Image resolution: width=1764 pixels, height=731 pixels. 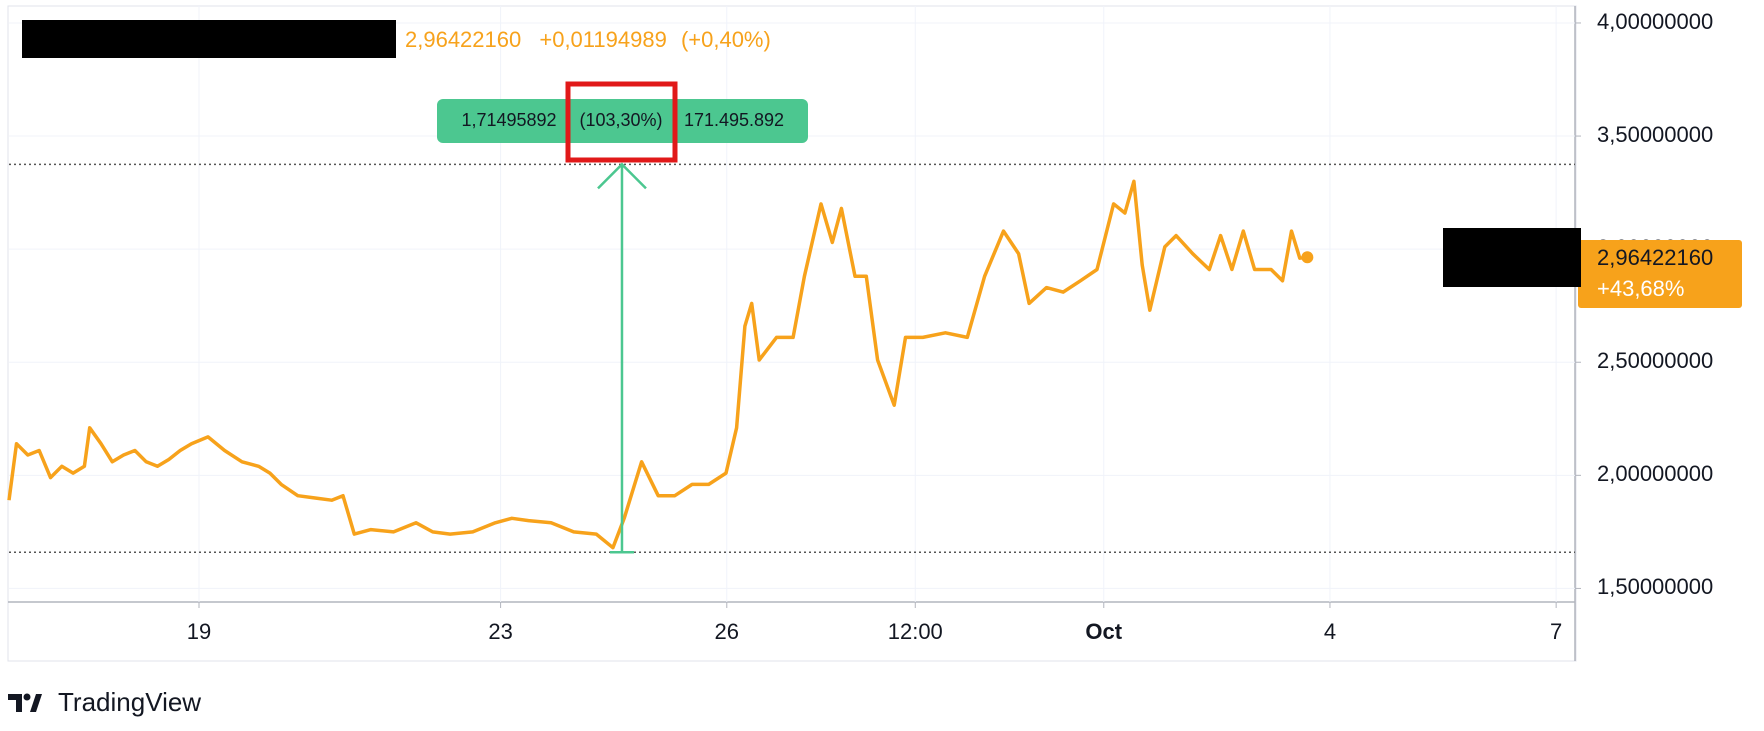 What do you see at coordinates (734, 120) in the screenshot?
I see `measure-volume: 171.495.892` at bounding box center [734, 120].